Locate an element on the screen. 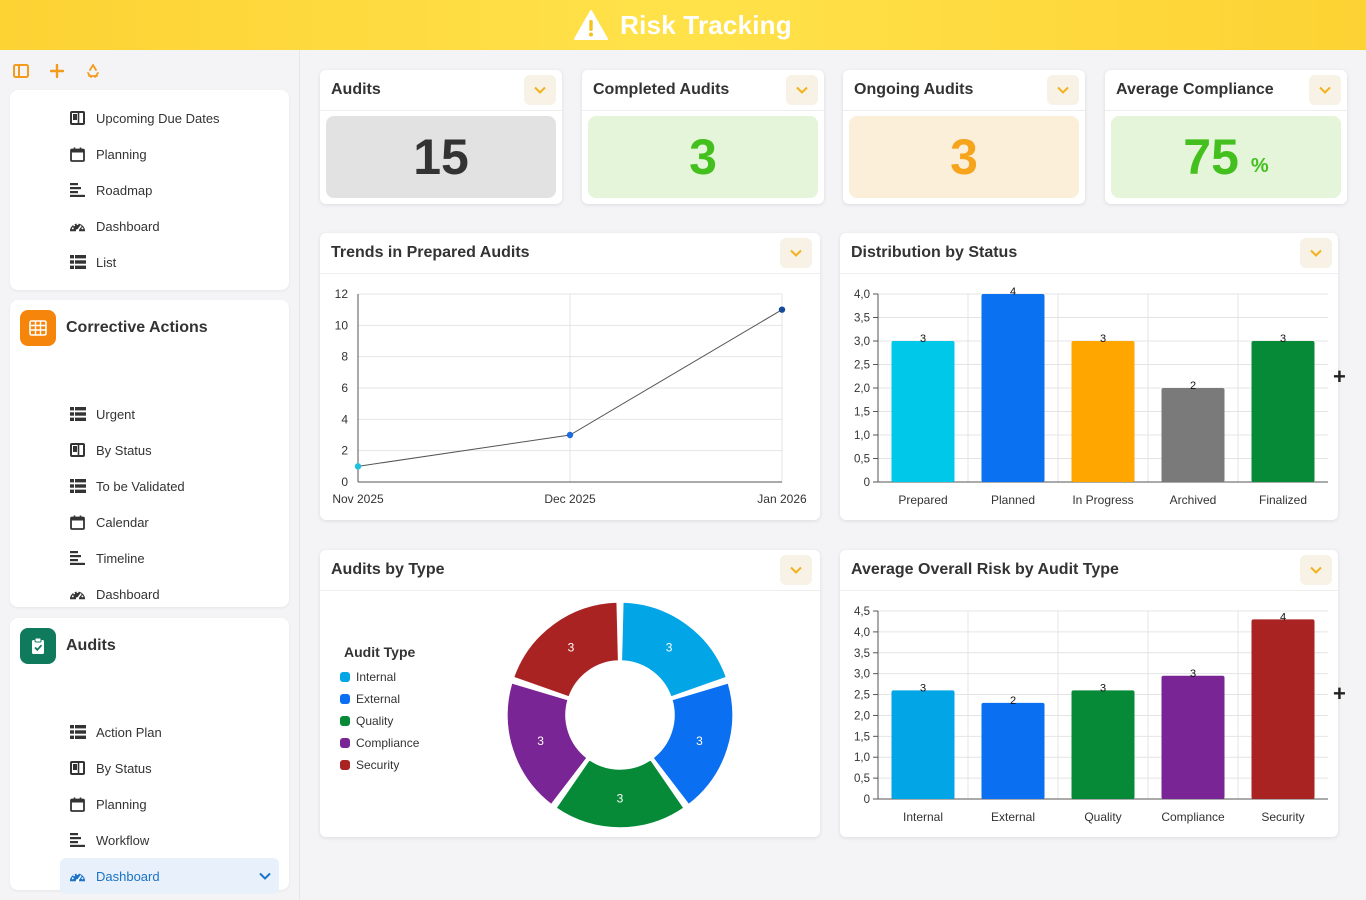 The width and height of the screenshot is (1366, 900). legend-item: Internal is located at coordinates (368, 677).